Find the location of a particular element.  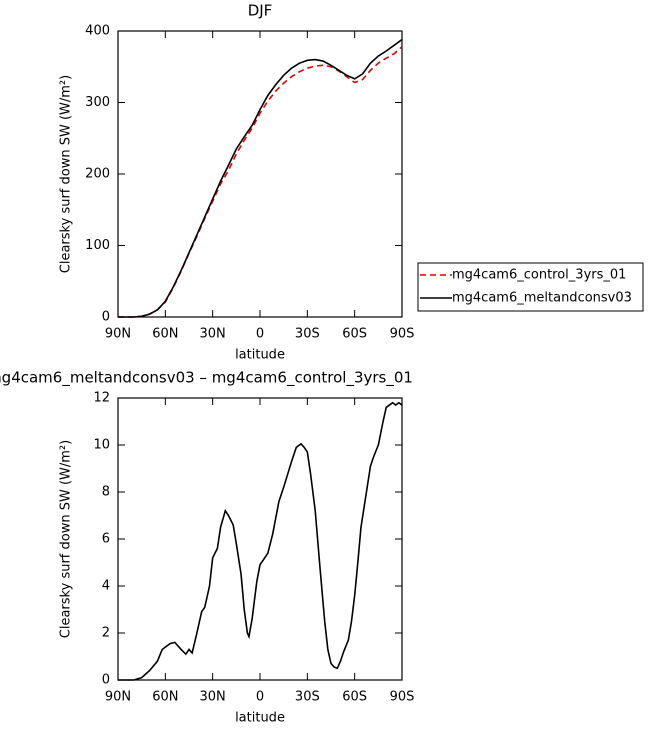

y-tick-label: 6 is located at coordinates (106, 539).